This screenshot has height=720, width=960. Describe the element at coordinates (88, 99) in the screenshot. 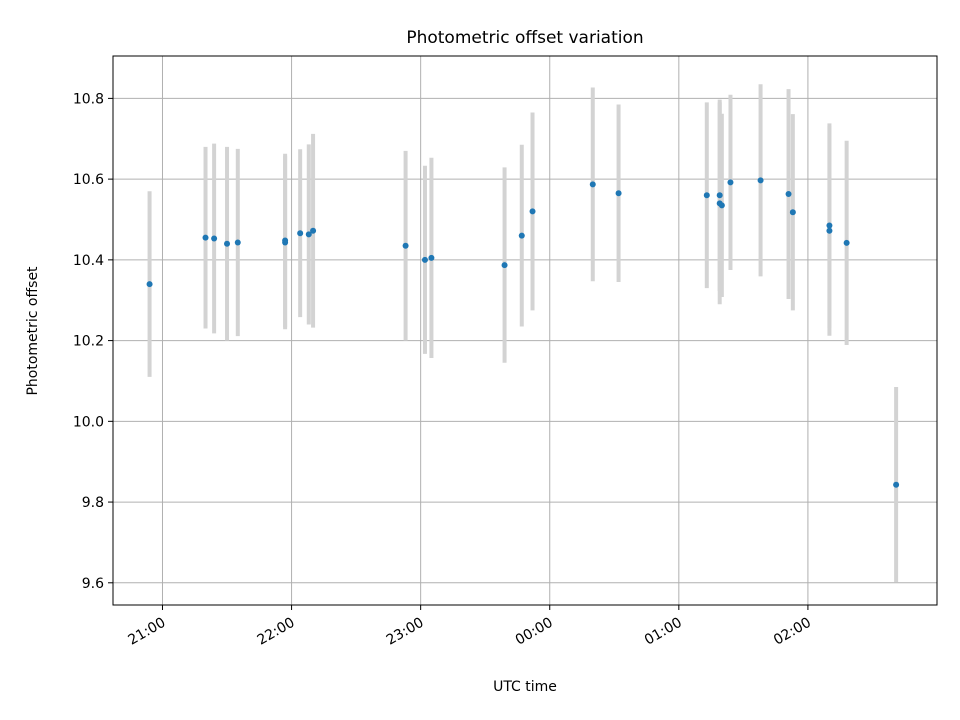

I see `y-tick-label: 10.8` at that location.